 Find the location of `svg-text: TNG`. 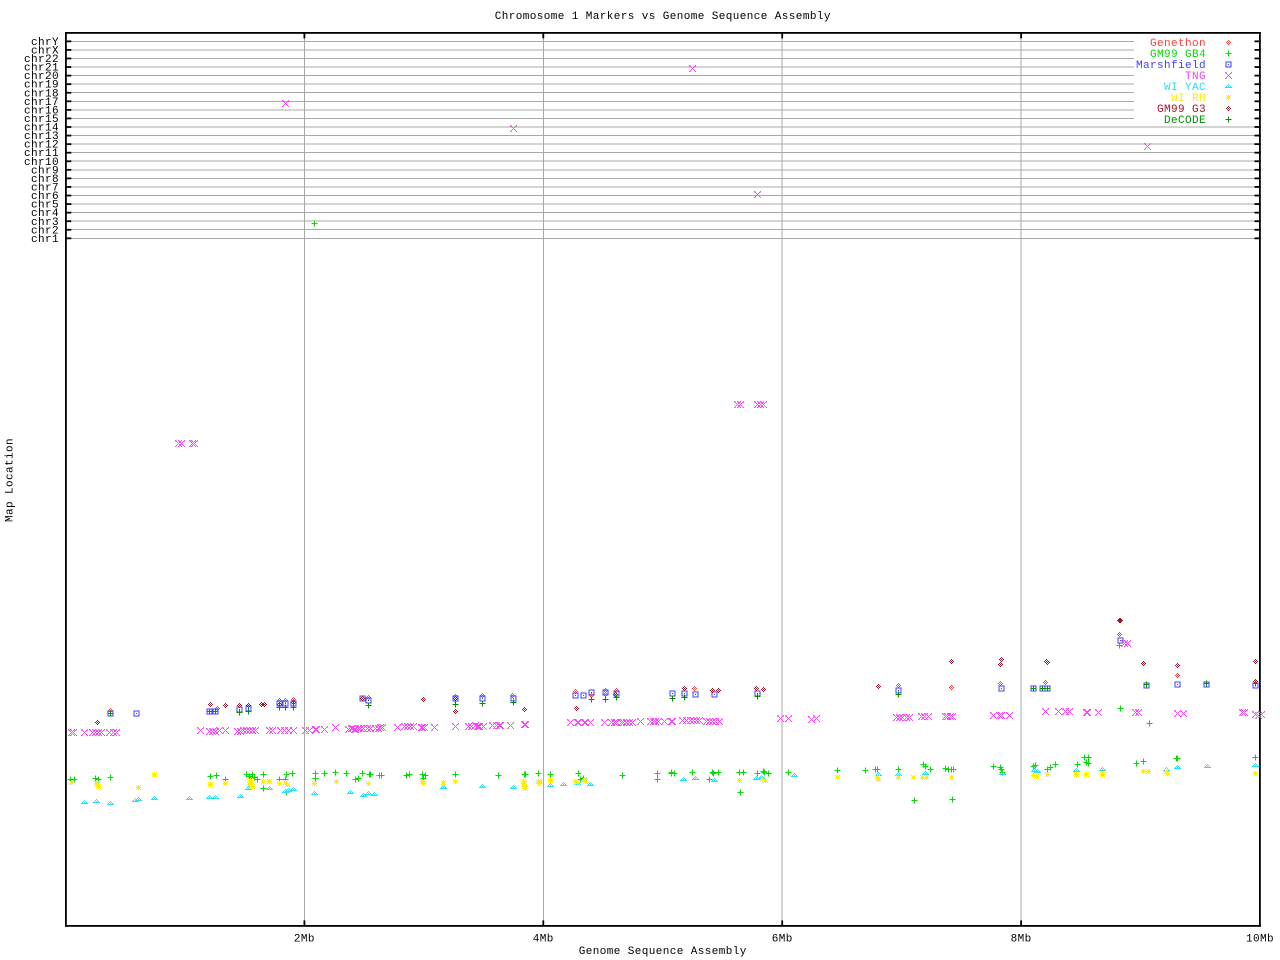

svg-text: TNG is located at coordinates (1195, 77).